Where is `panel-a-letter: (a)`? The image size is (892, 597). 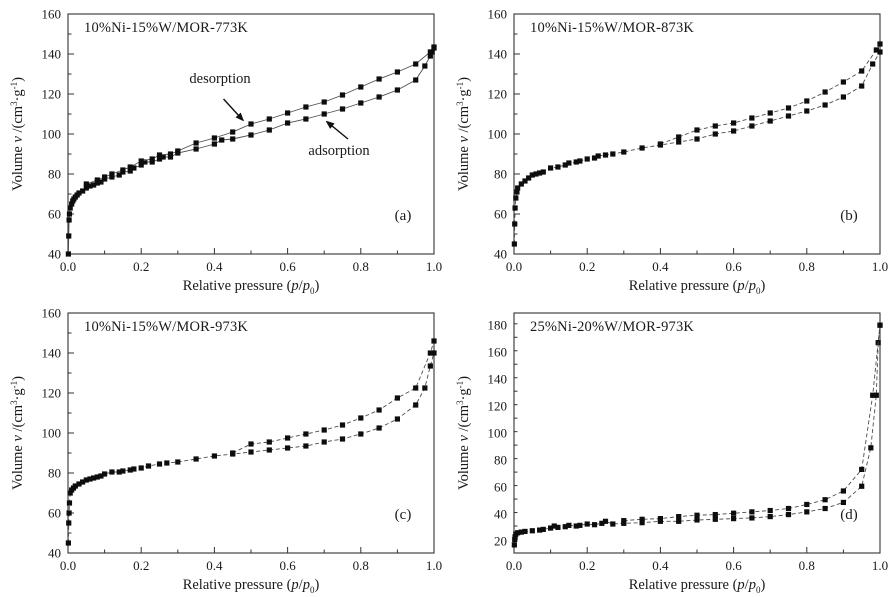 panel-a-letter: (a) is located at coordinates (403, 216).